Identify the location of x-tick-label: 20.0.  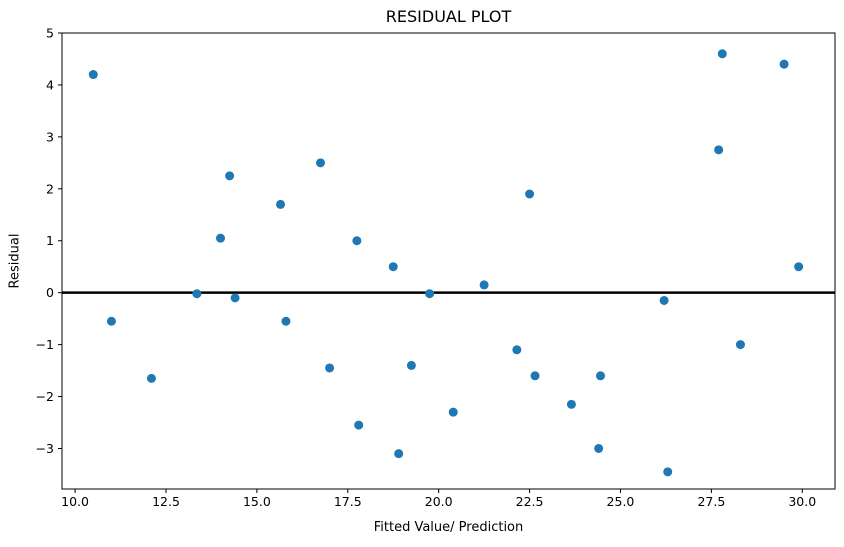
(439, 501).